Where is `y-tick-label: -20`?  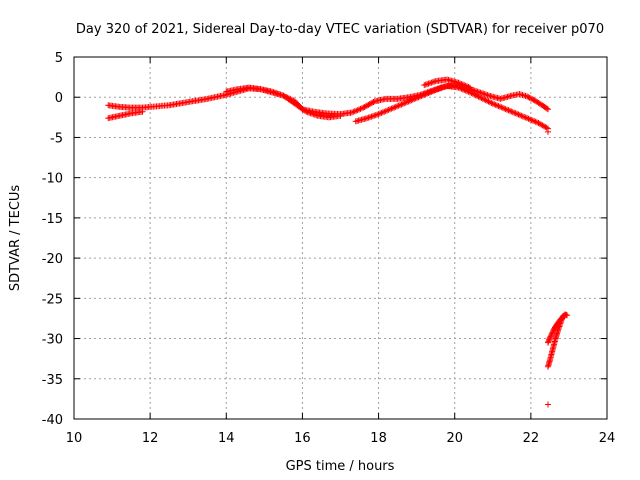 y-tick-label: -20 is located at coordinates (52, 259).